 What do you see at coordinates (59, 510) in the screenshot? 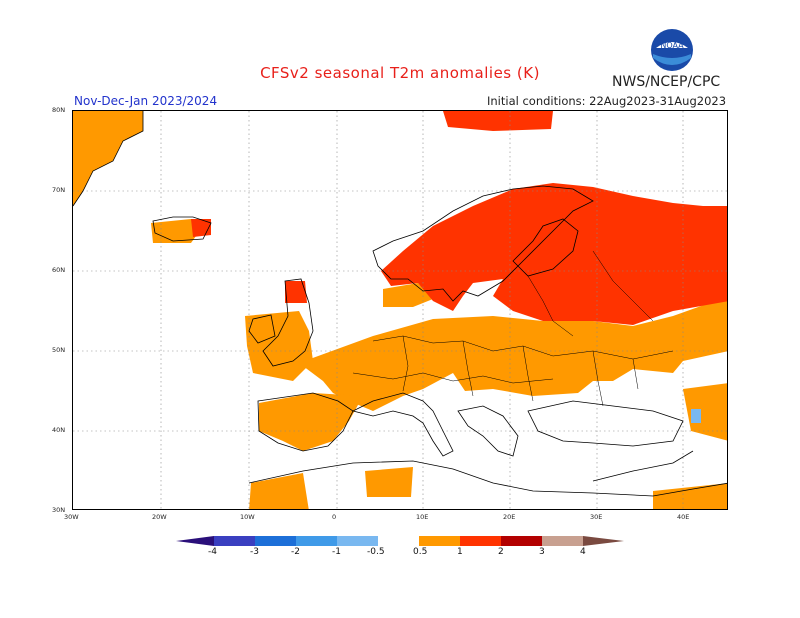
I see `lat-label-30n: 30N` at bounding box center [59, 510].